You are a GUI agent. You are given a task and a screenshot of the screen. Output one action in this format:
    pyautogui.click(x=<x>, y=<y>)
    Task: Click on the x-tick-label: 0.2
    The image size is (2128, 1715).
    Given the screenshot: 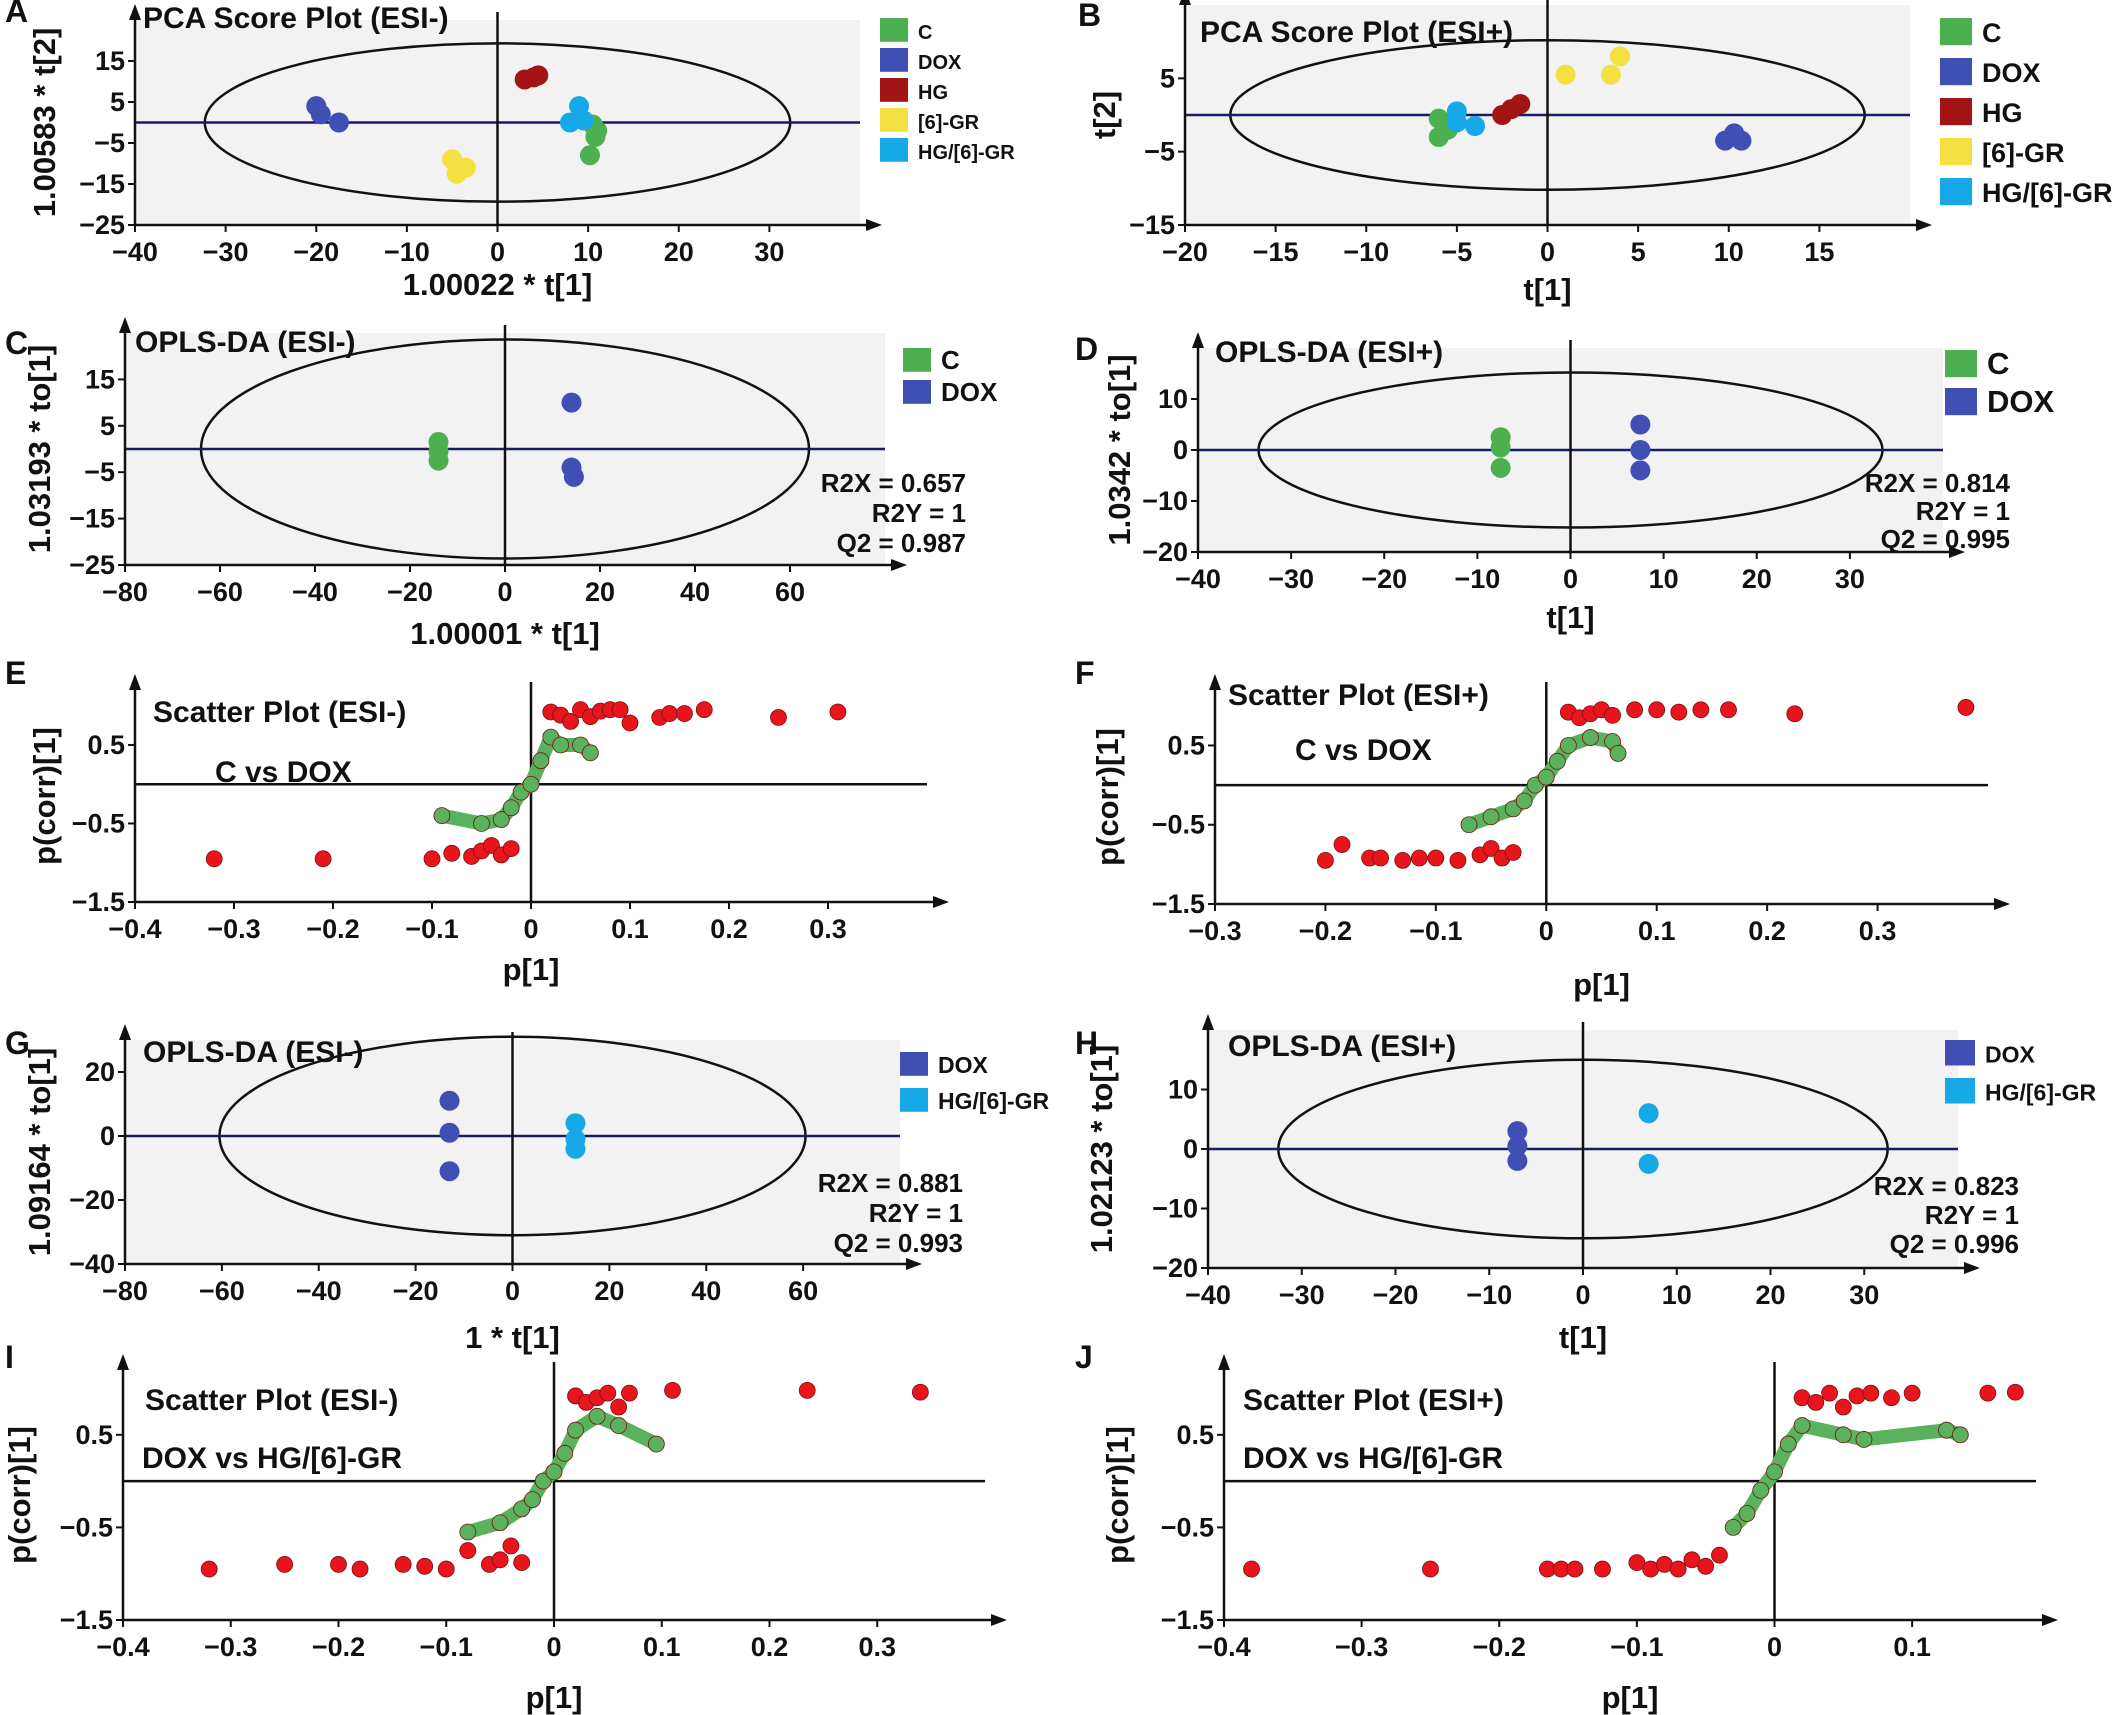 What is the action you would take?
    pyautogui.click(x=1767, y=931)
    